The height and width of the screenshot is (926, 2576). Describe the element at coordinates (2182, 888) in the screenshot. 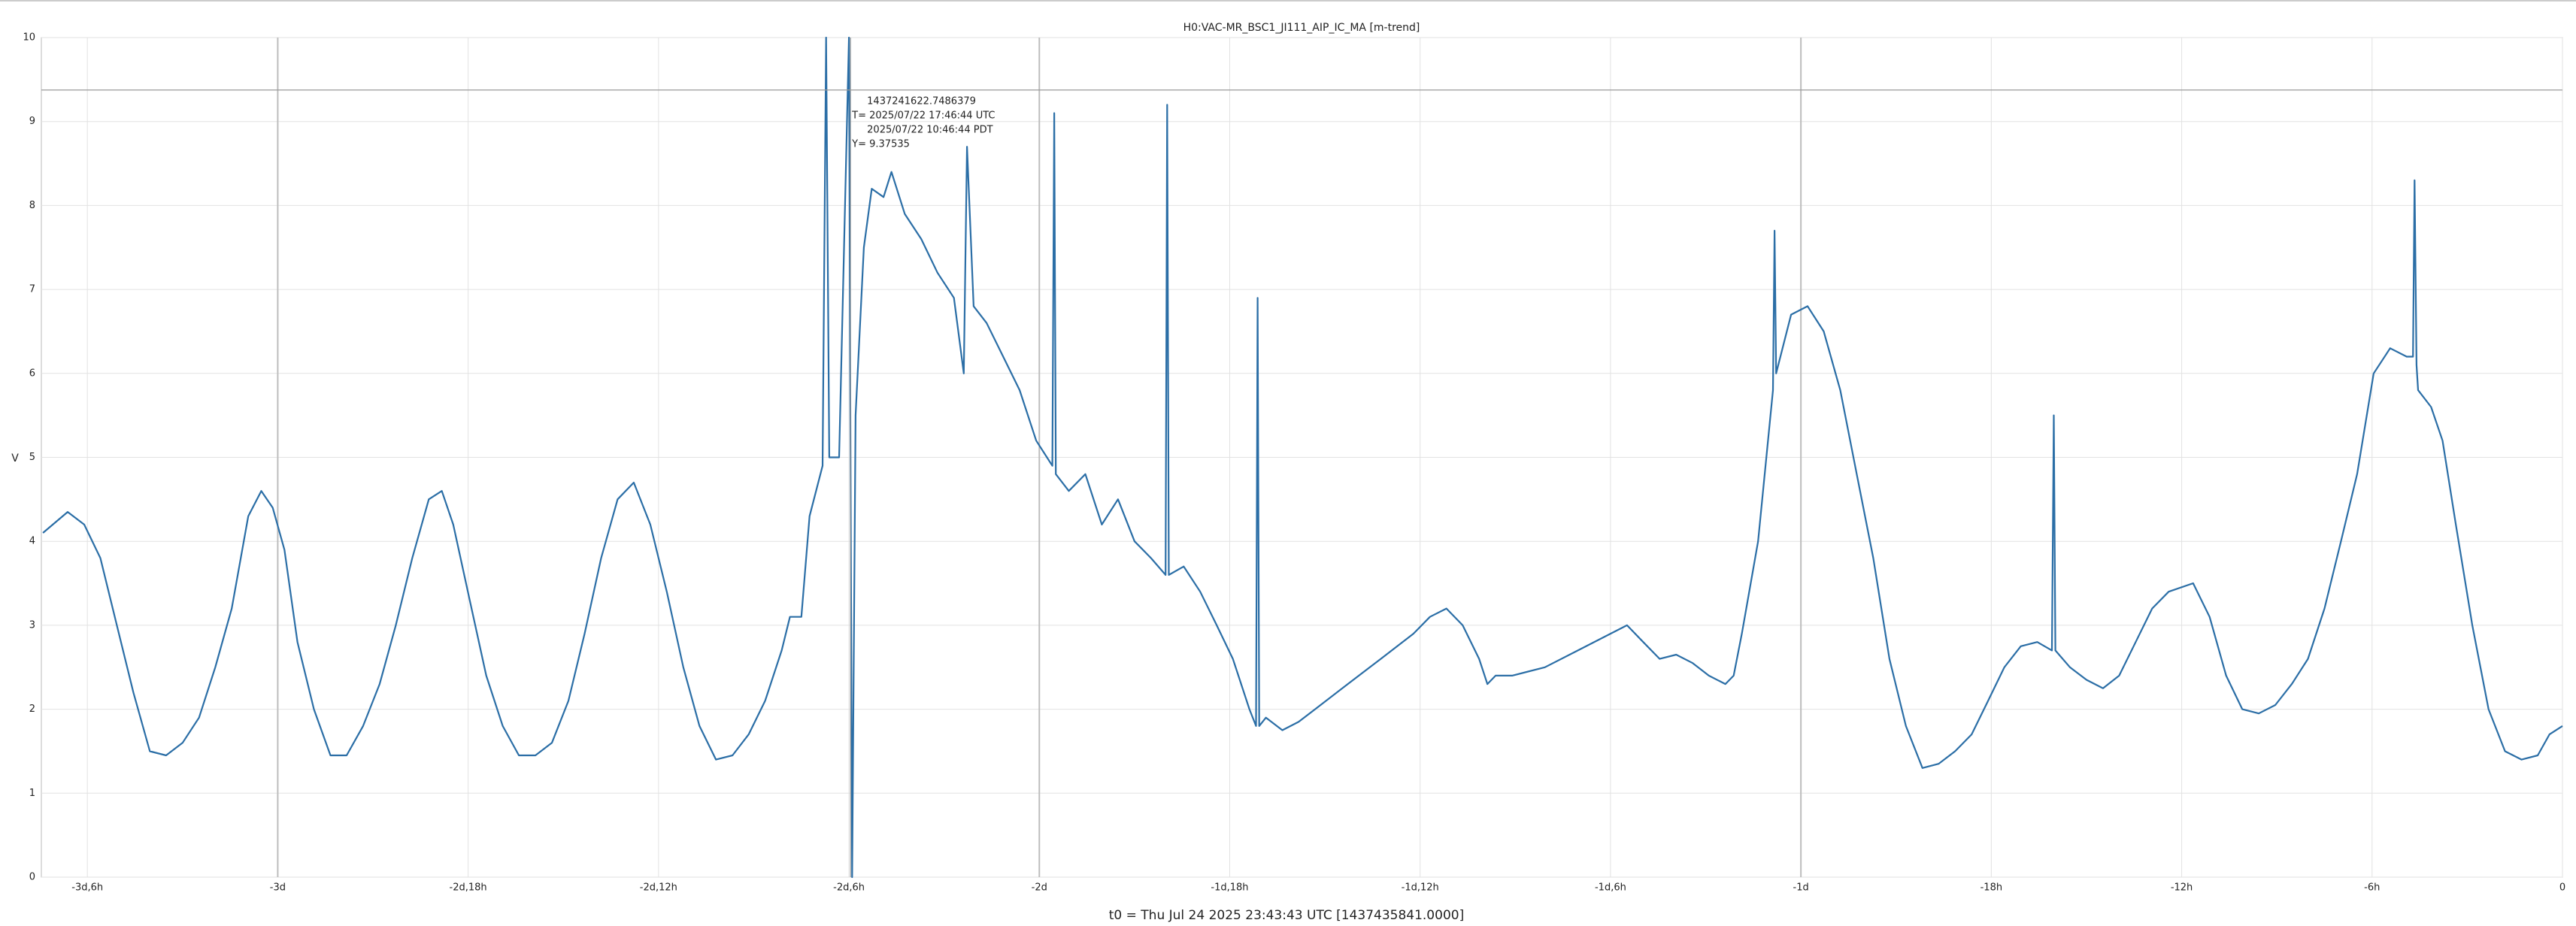

I see `x-tick-label: -12h` at that location.